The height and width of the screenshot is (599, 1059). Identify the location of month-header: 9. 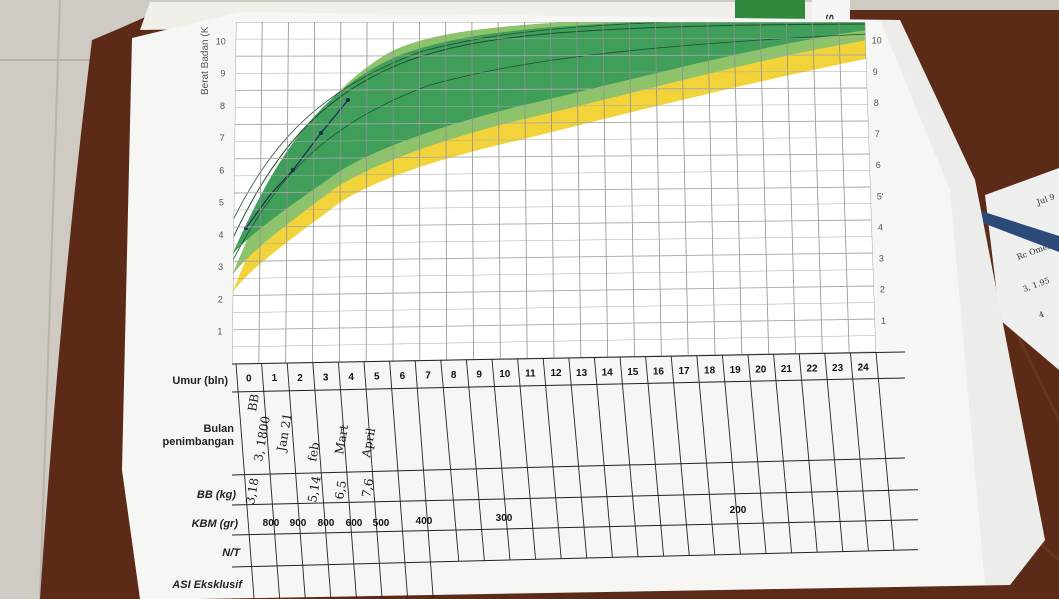
(479, 375).